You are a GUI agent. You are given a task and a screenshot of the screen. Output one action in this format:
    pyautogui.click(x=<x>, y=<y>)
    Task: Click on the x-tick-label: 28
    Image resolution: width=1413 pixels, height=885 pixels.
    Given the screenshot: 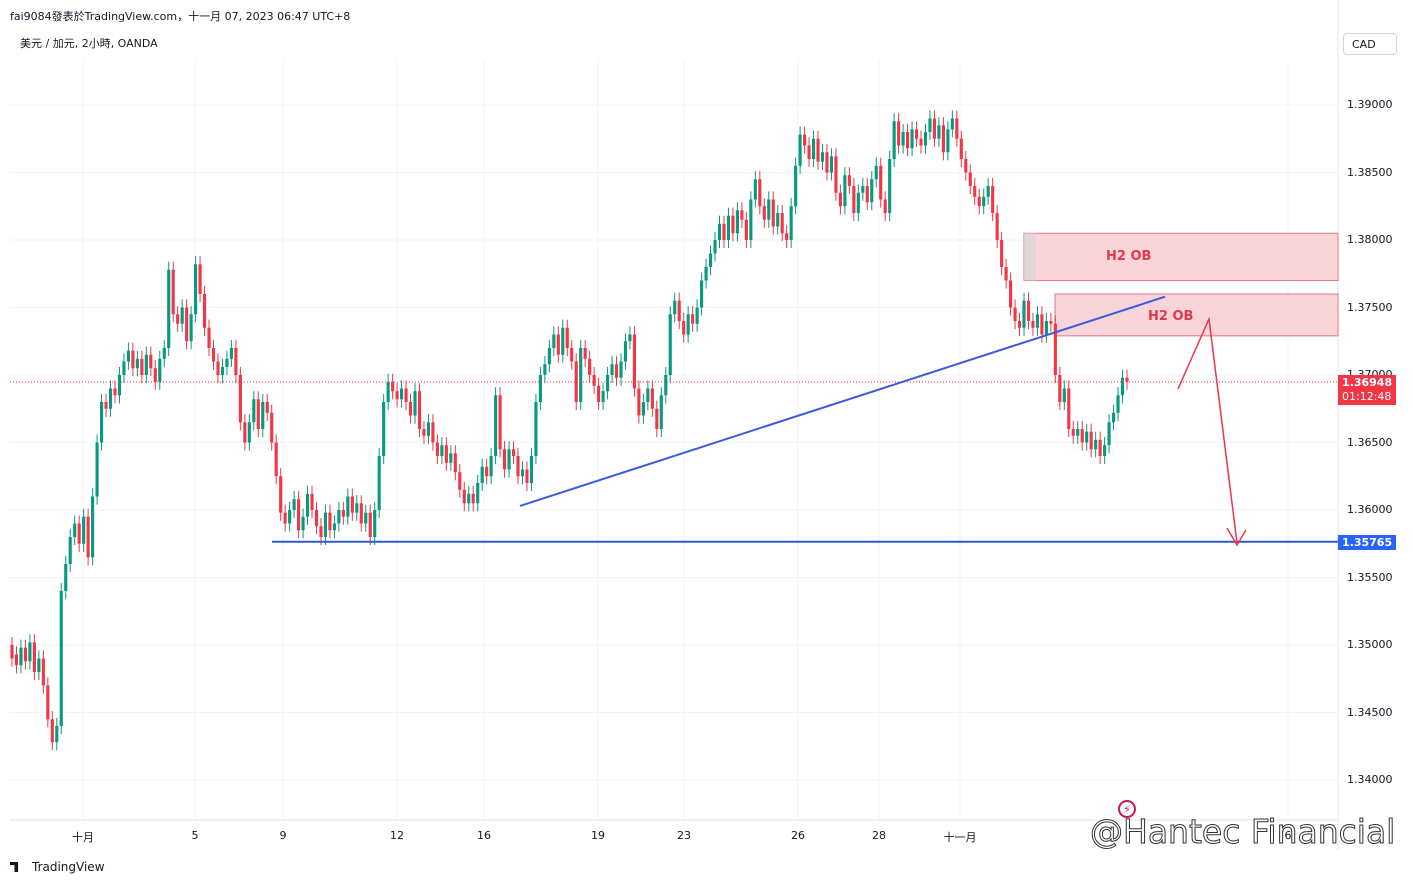 What is the action you would take?
    pyautogui.click(x=879, y=835)
    